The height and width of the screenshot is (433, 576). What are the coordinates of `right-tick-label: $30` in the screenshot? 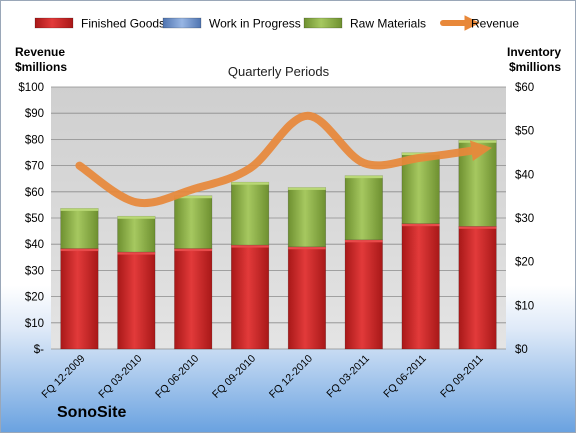 It's located at (524, 219).